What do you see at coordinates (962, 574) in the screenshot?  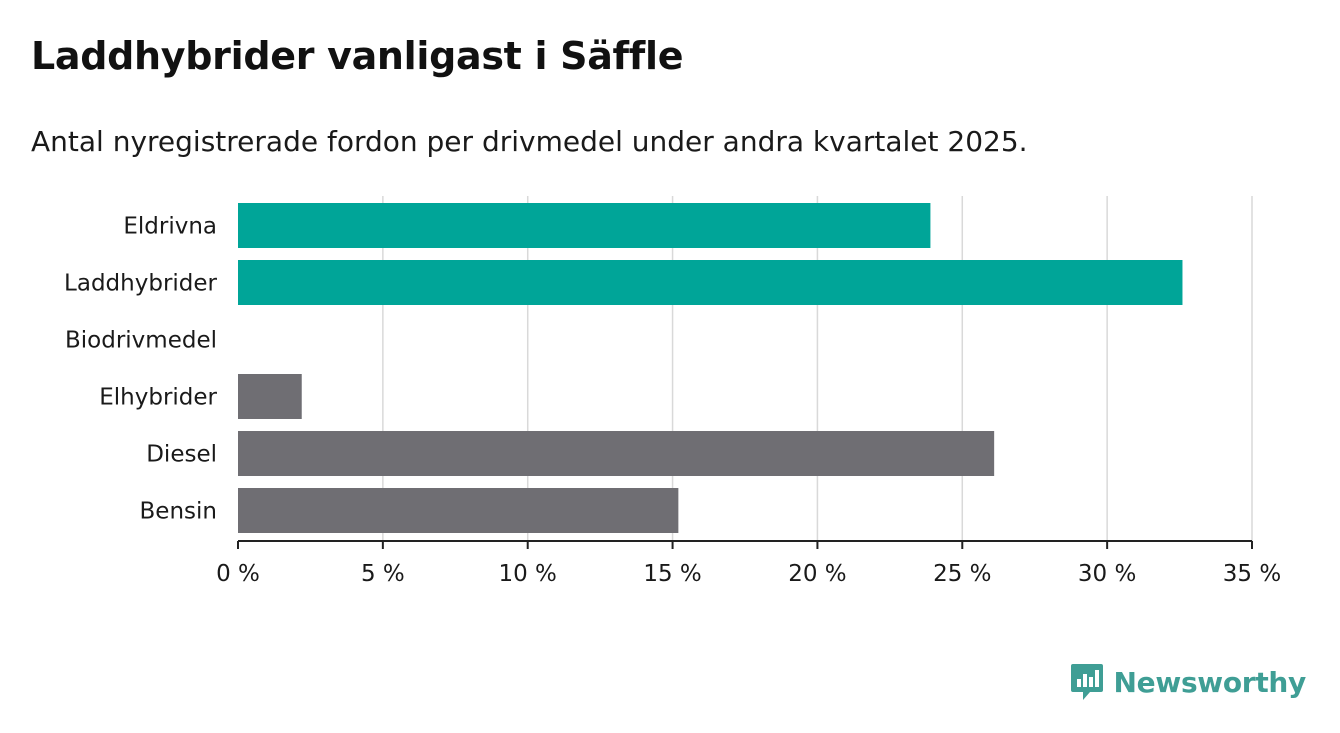 I see `x-tick-label: 25 %` at bounding box center [962, 574].